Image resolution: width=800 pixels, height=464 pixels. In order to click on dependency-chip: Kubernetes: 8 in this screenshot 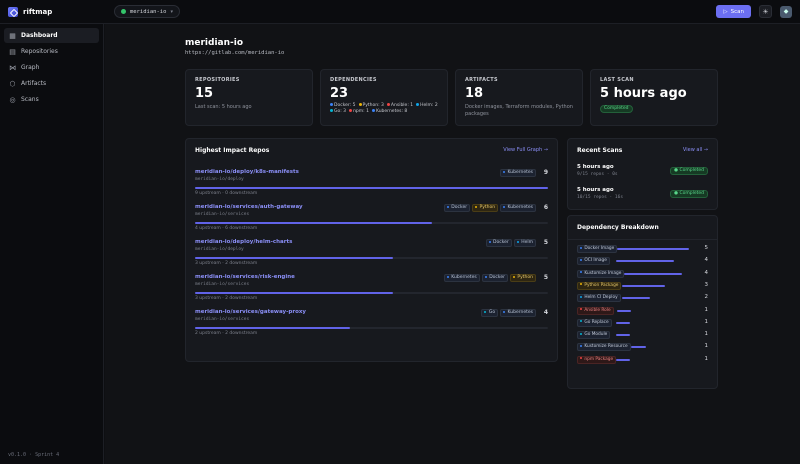, I will do `click(389, 112)`.